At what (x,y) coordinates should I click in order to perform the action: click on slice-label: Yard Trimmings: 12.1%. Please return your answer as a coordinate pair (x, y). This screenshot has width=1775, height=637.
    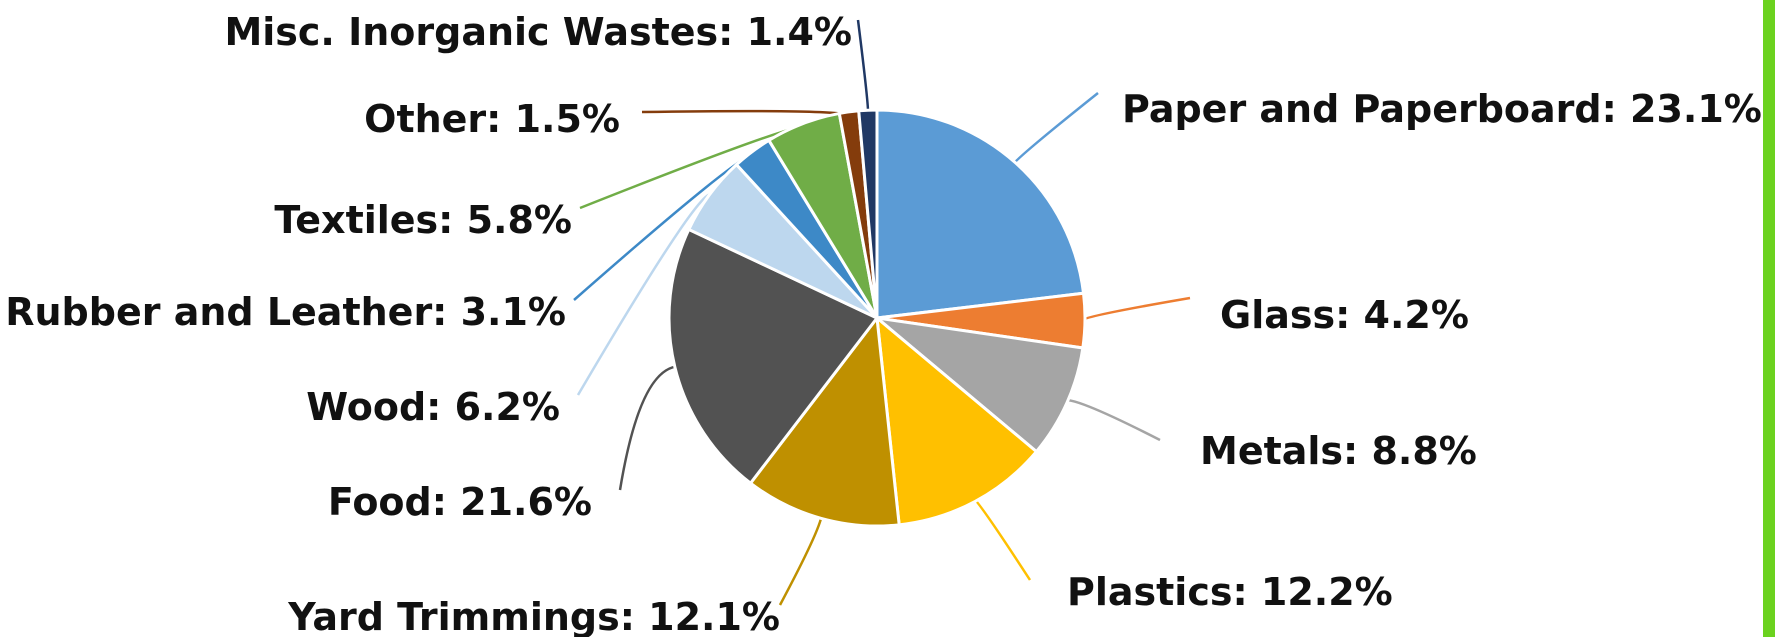
    Looking at the image, I should click on (533, 616).